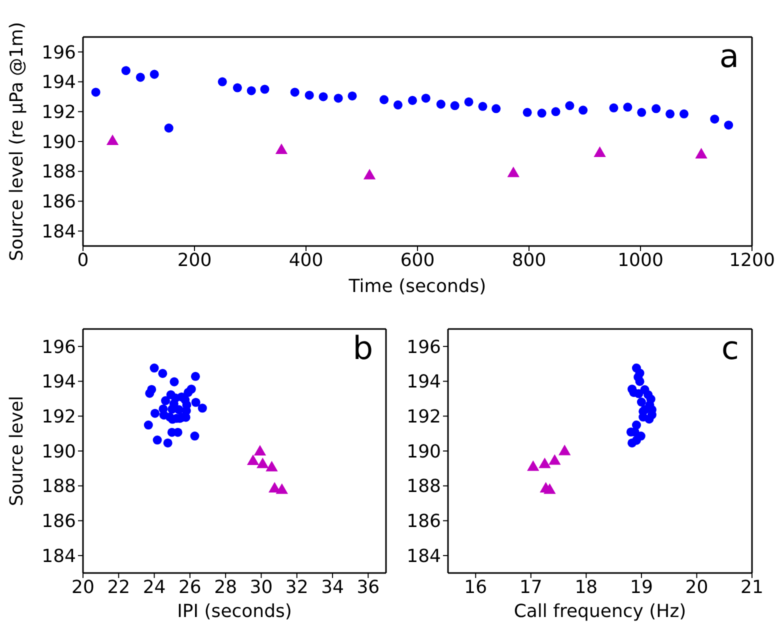 Image resolution: width=780 pixels, height=625 pixels. What do you see at coordinates (417, 260) in the screenshot?
I see `x-tick-label: 600` at bounding box center [417, 260].